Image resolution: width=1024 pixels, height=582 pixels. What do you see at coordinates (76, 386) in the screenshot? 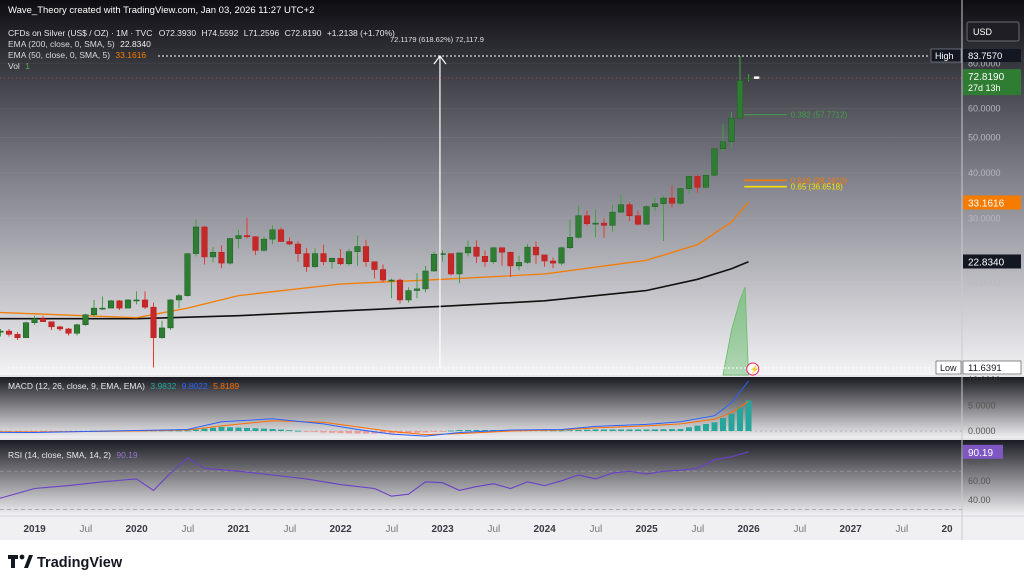
I see `macd-label: MACD (12, 26, close, 9, EMA, EMA)` at bounding box center [76, 386].